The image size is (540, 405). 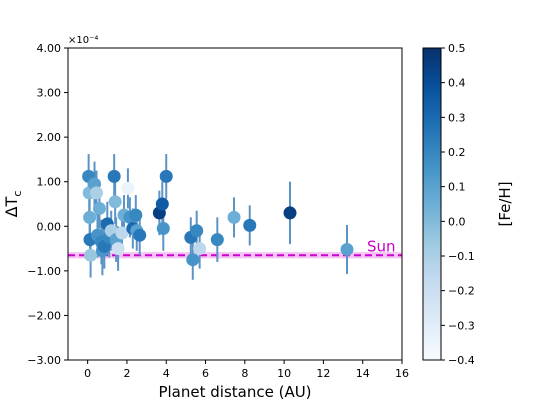 I want to click on x-axis-ticks: 0 2 4 6 8 10 12 14 16, so click(x=246, y=370).